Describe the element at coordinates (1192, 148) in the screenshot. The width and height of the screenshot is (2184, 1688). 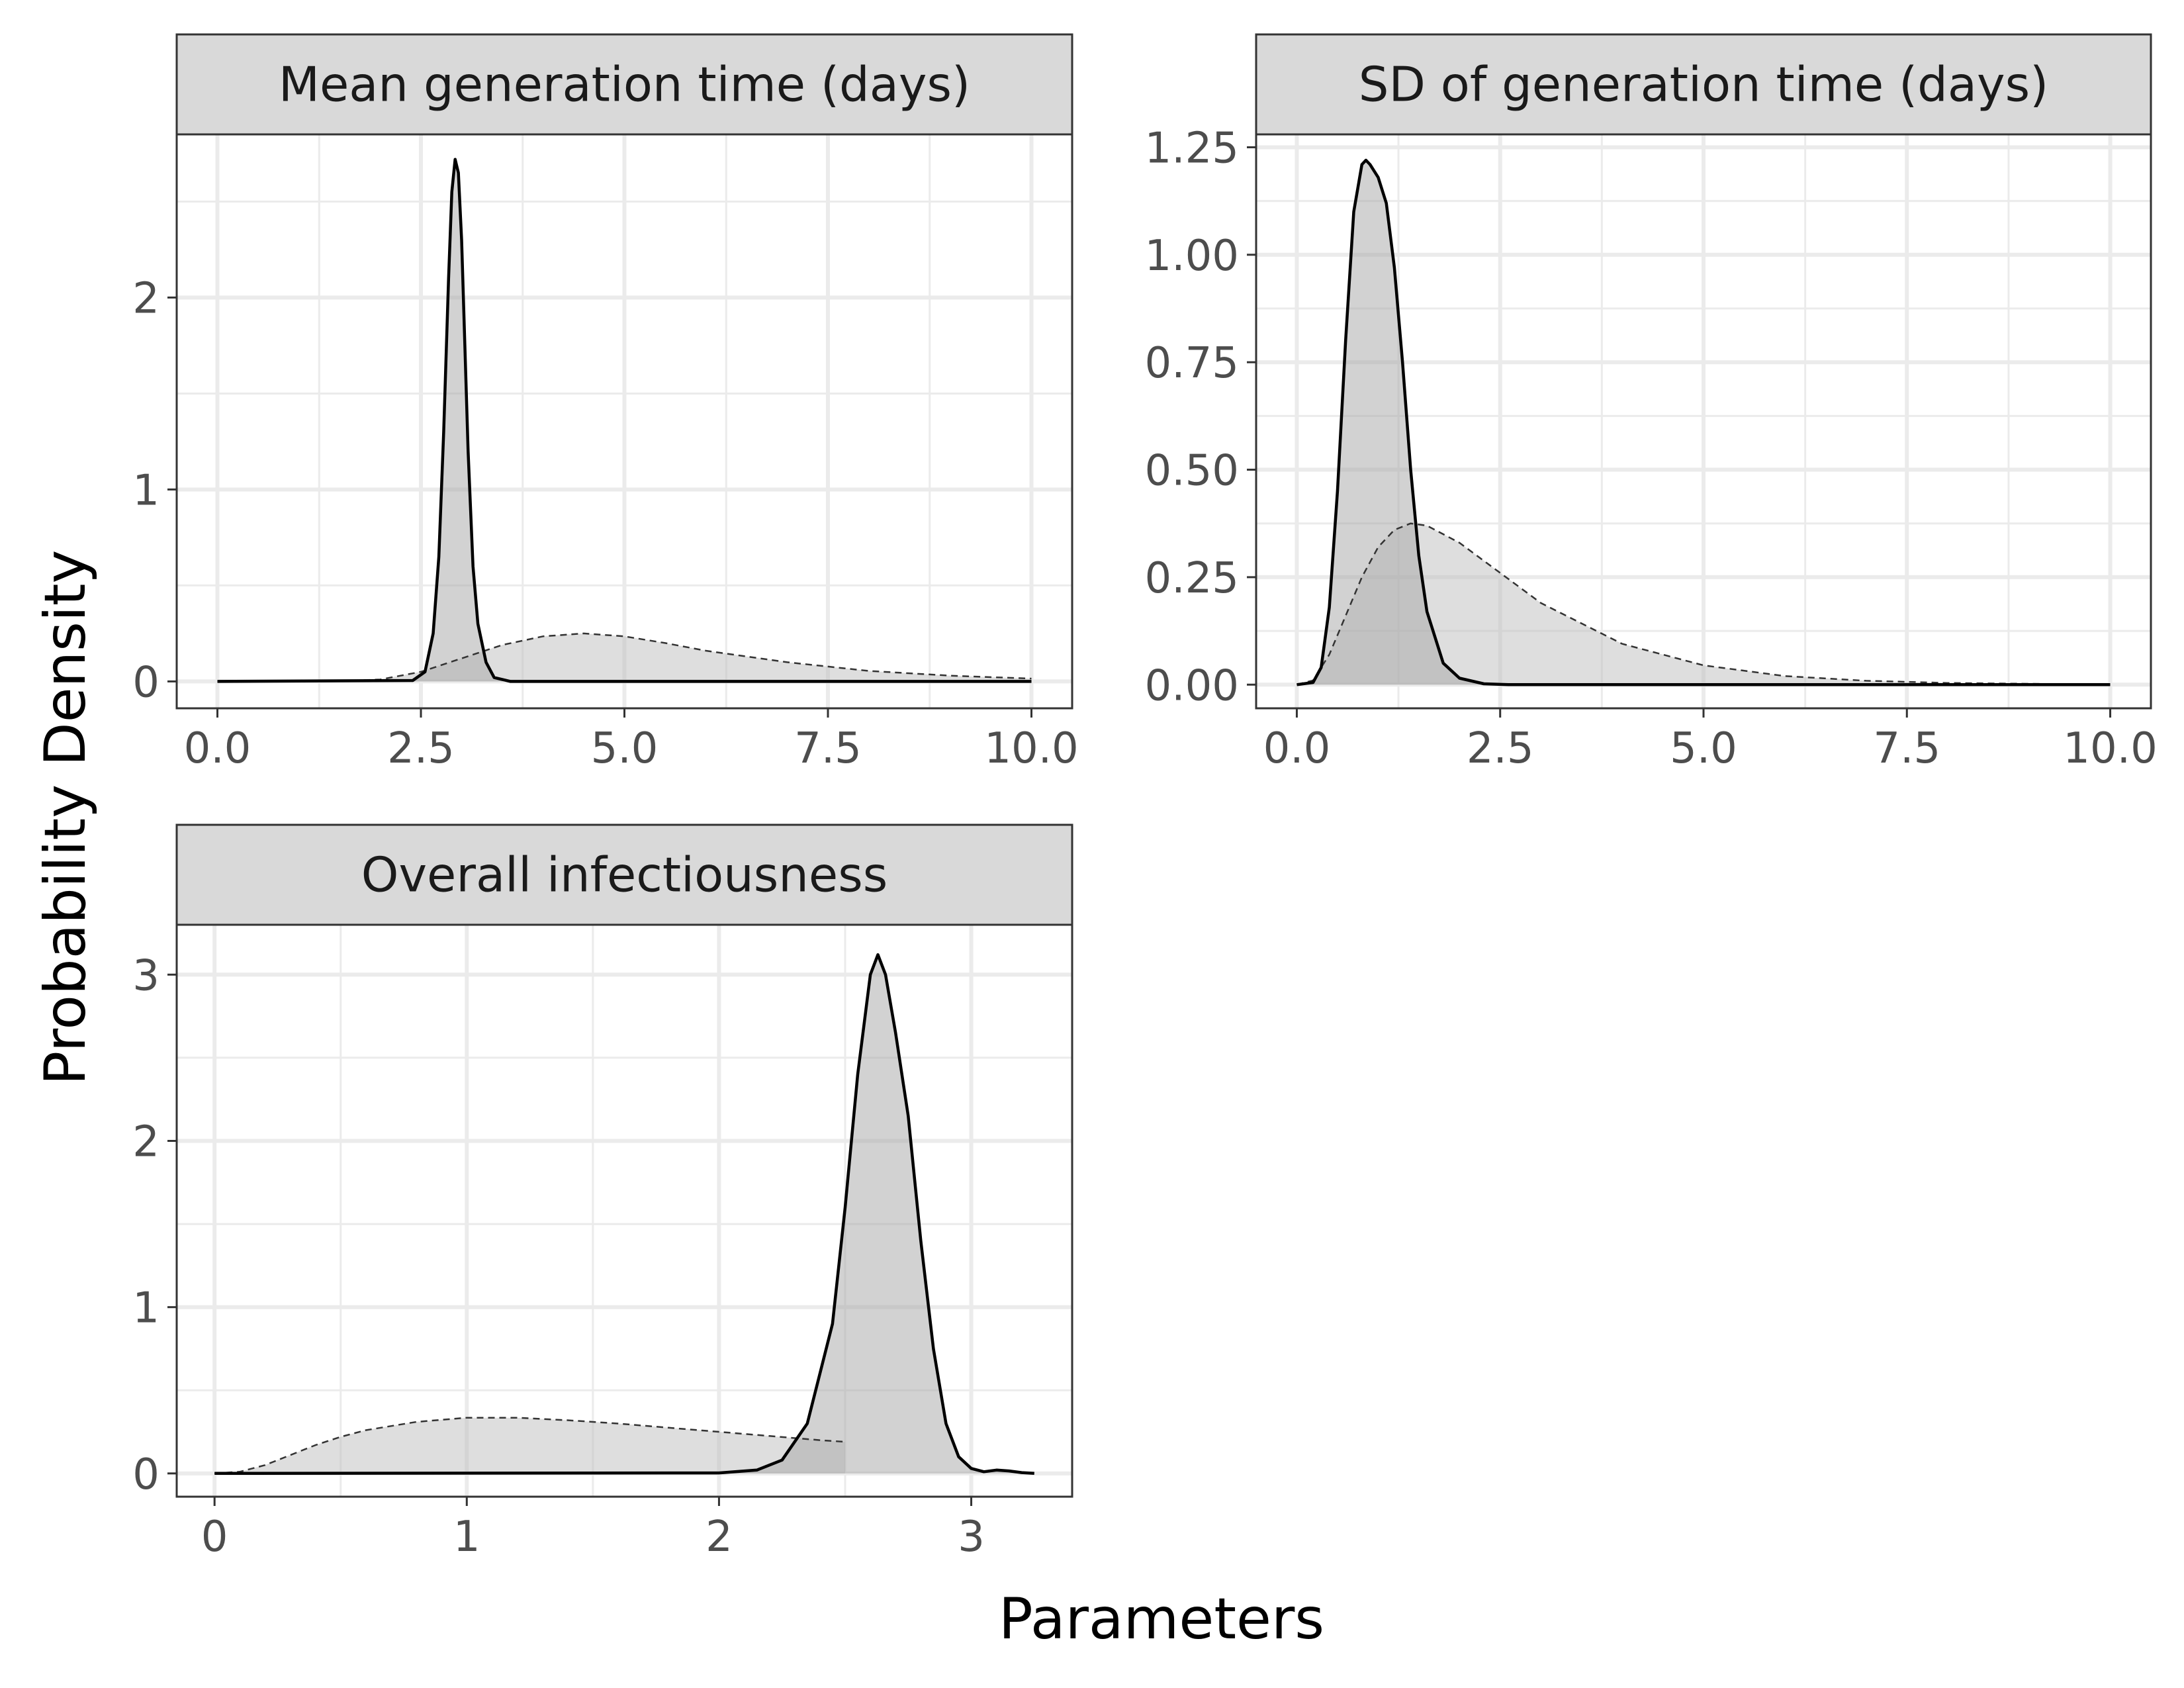
I see `y-tick-label: 1.25` at that location.